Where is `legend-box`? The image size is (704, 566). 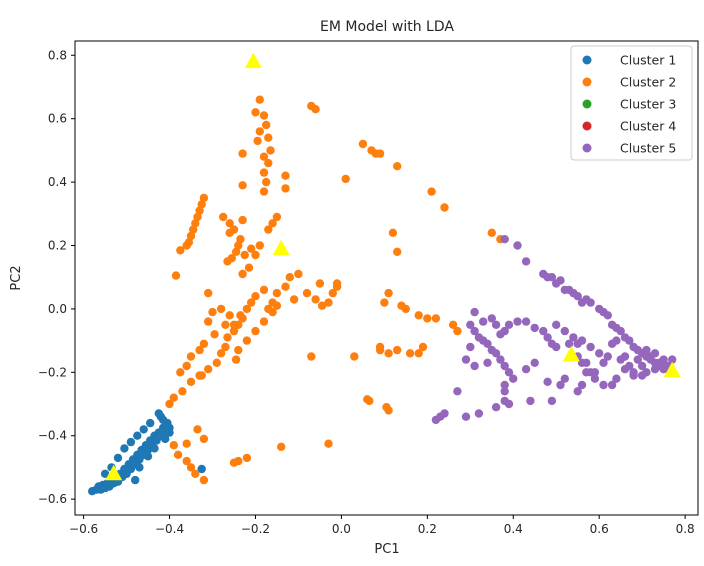 legend-box is located at coordinates (631, 103).